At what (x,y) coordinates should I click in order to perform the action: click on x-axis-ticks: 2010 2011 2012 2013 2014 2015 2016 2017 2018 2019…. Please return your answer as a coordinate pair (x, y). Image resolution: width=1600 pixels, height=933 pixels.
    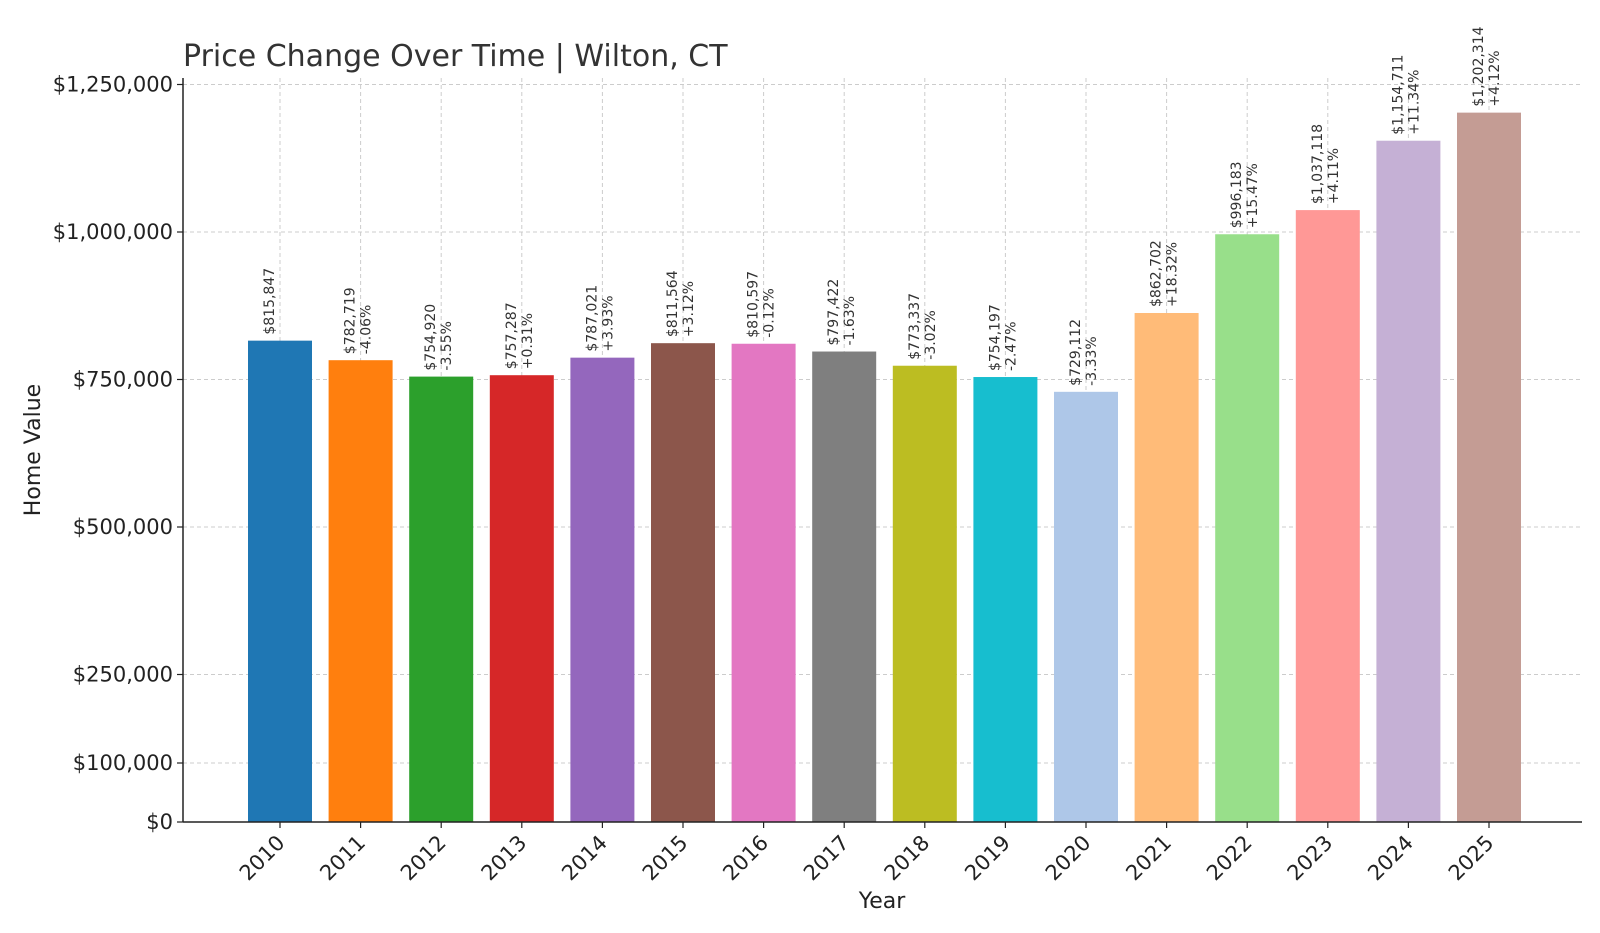
    Looking at the image, I should click on (867, 853).